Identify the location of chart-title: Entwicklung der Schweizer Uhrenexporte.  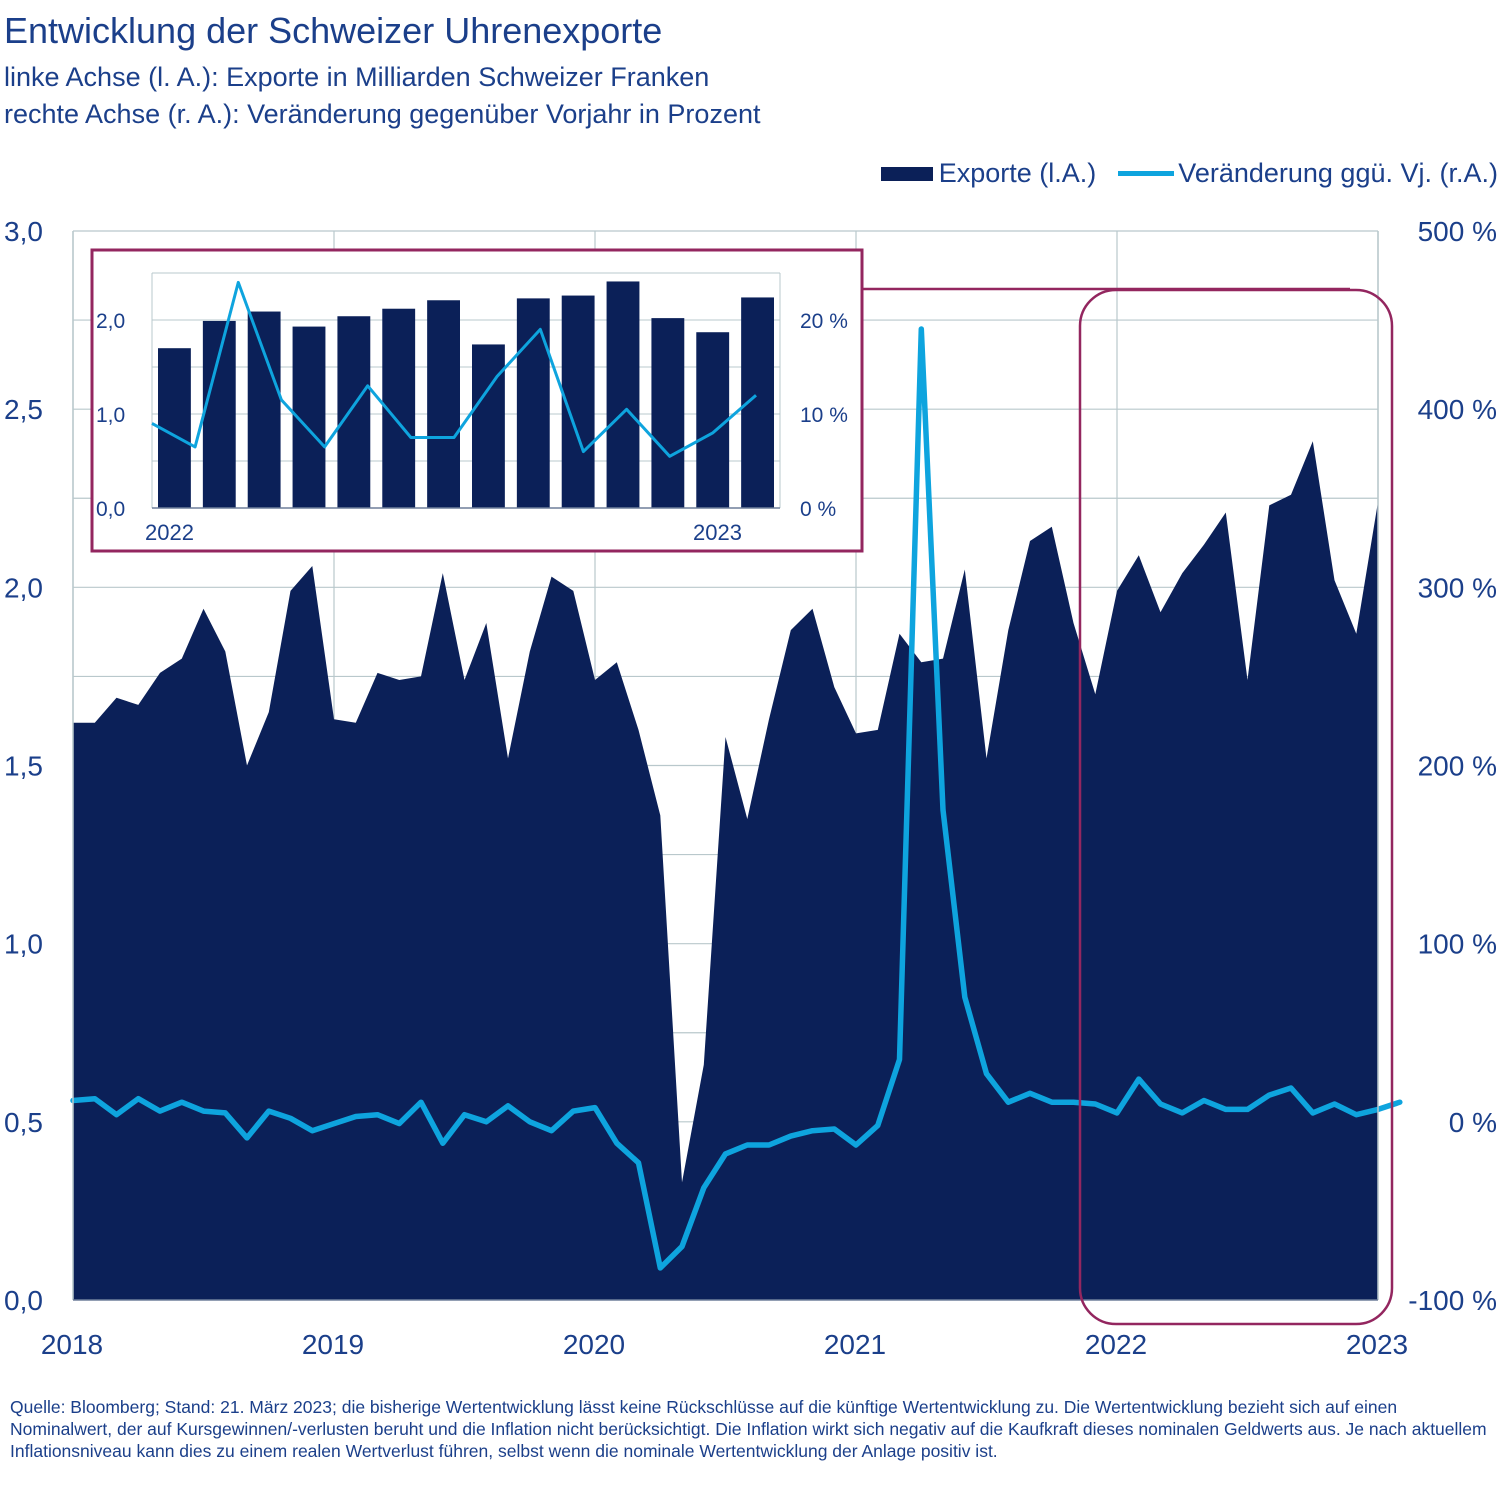
(333, 30).